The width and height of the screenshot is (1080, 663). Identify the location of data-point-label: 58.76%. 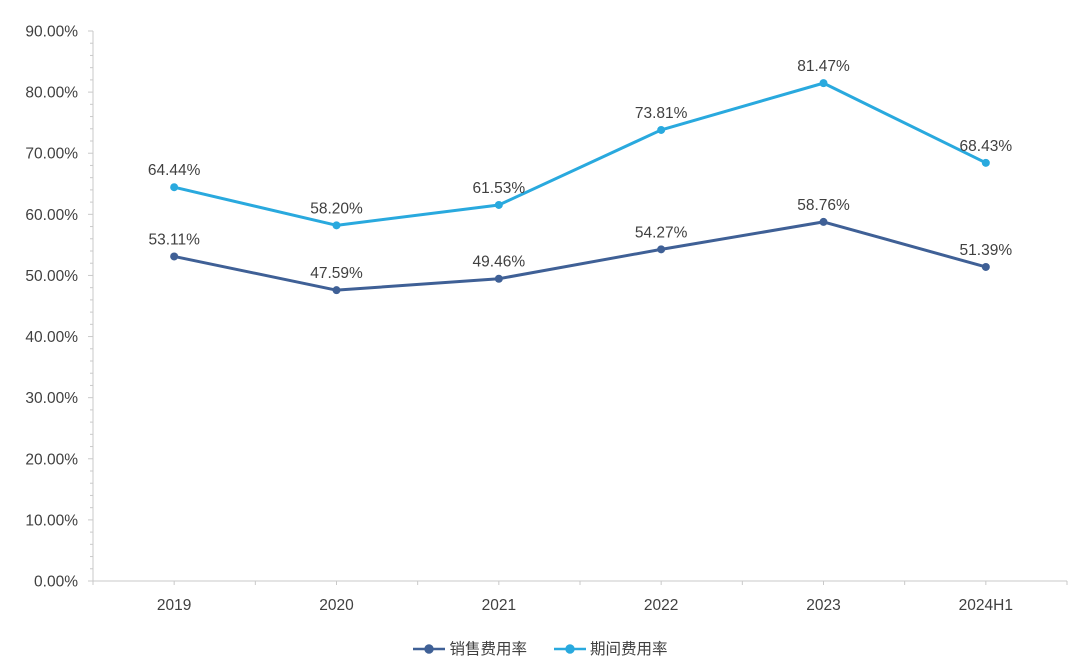
(823, 205).